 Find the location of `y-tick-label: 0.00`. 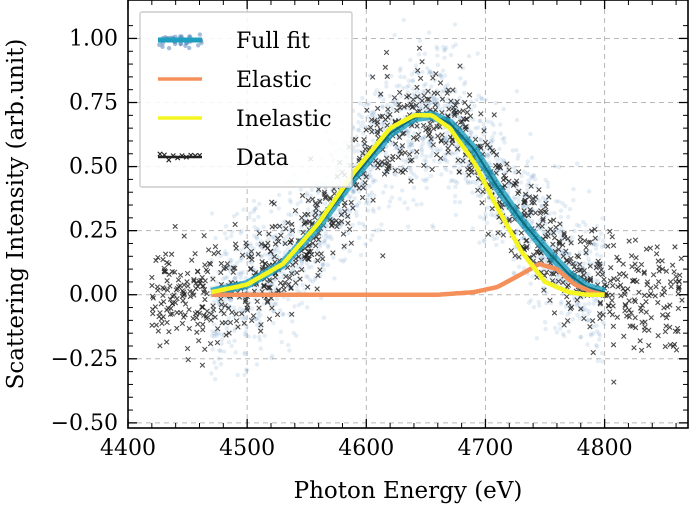

y-tick-label: 0.00 is located at coordinates (93, 295).